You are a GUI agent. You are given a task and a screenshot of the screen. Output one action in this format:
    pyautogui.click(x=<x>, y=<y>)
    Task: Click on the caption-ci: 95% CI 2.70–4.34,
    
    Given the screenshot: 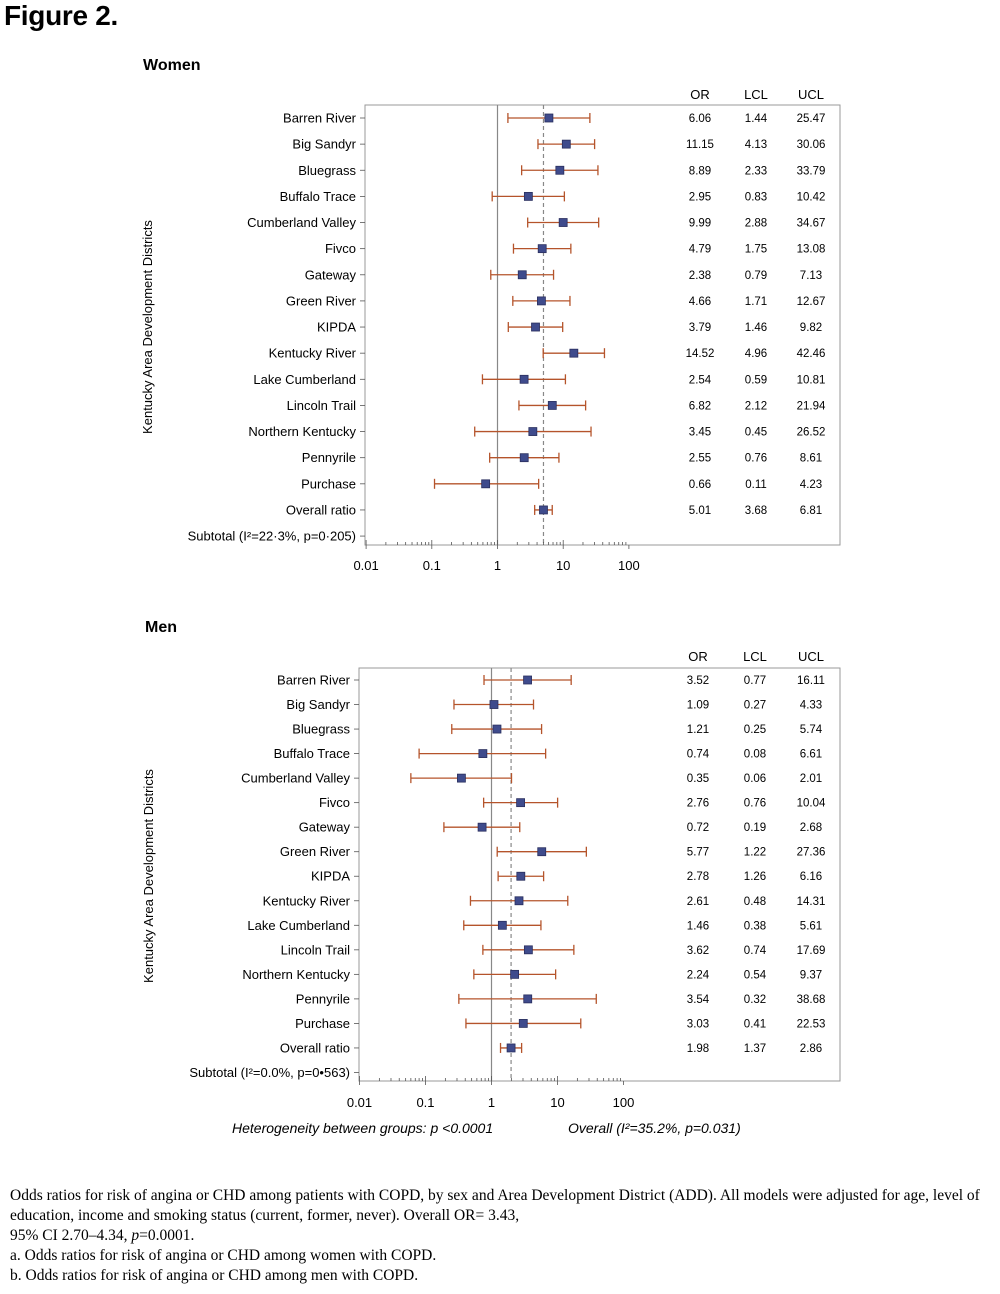 What is the action you would take?
    pyautogui.click(x=71, y=1235)
    